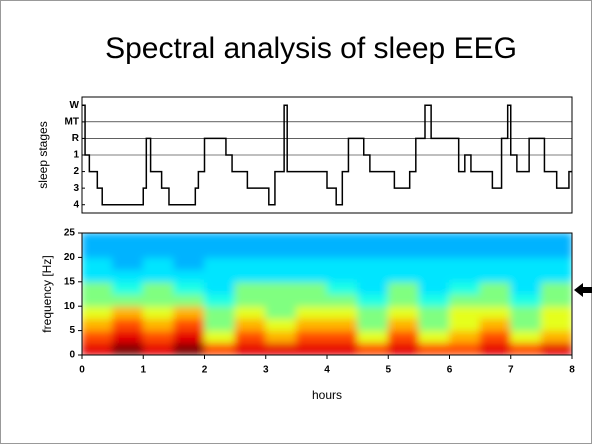  Describe the element at coordinates (70, 281) in the screenshot. I see `y-tick-label: 15` at that location.